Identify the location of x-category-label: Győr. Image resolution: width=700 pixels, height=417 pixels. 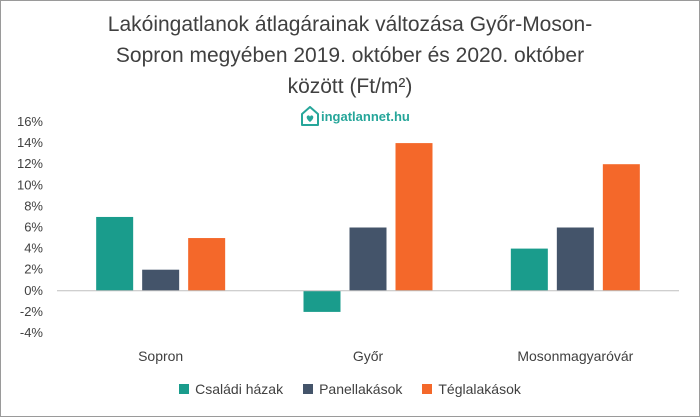
(368, 356).